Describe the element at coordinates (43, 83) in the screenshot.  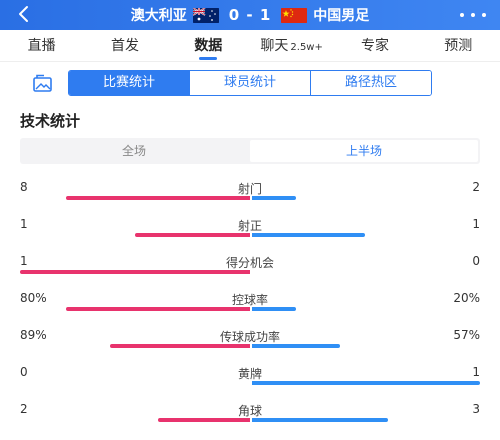
I see `share-image-icon` at that location.